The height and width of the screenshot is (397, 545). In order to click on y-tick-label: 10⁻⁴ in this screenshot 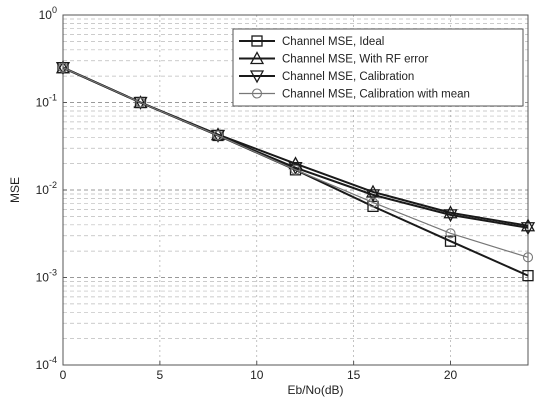, I will do `click(46, 363)`.